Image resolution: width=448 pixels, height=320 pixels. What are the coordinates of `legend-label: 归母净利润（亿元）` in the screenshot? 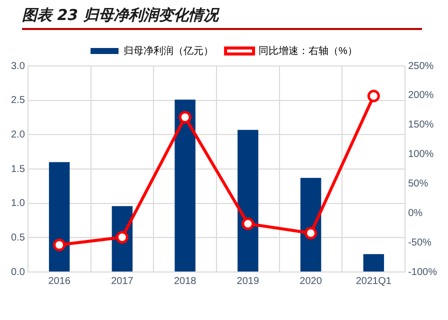 It's located at (169, 50).